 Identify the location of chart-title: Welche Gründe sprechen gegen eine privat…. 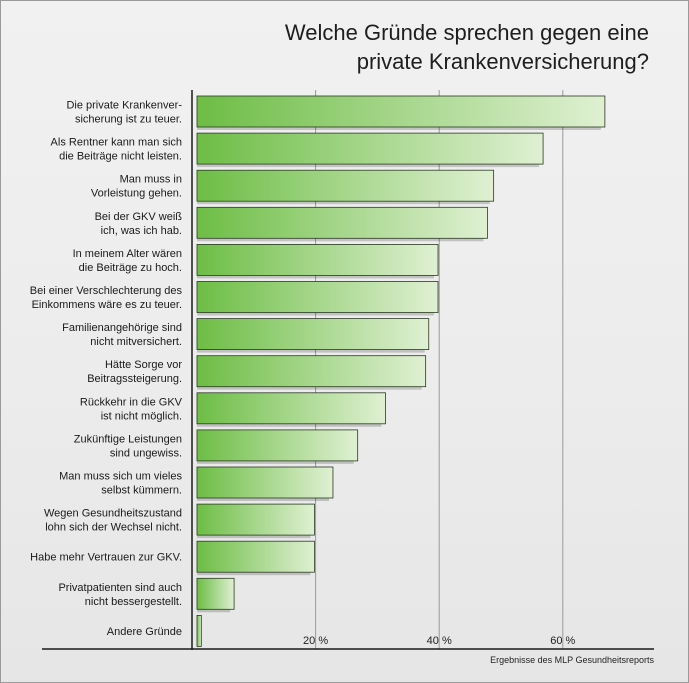
(369, 47).